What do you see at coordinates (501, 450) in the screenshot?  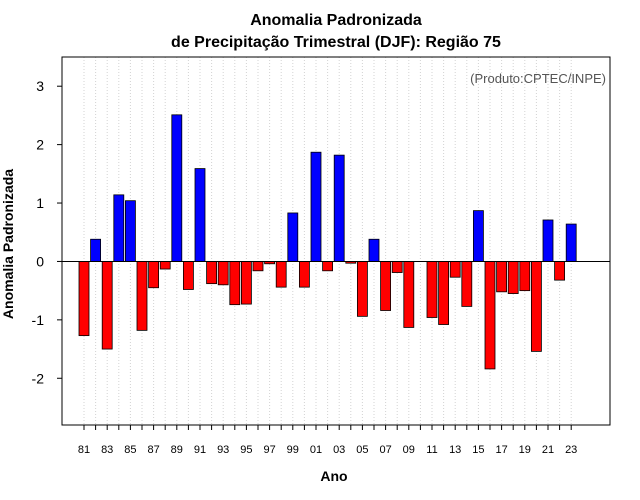 I see `x-tick-label: 17` at bounding box center [501, 450].